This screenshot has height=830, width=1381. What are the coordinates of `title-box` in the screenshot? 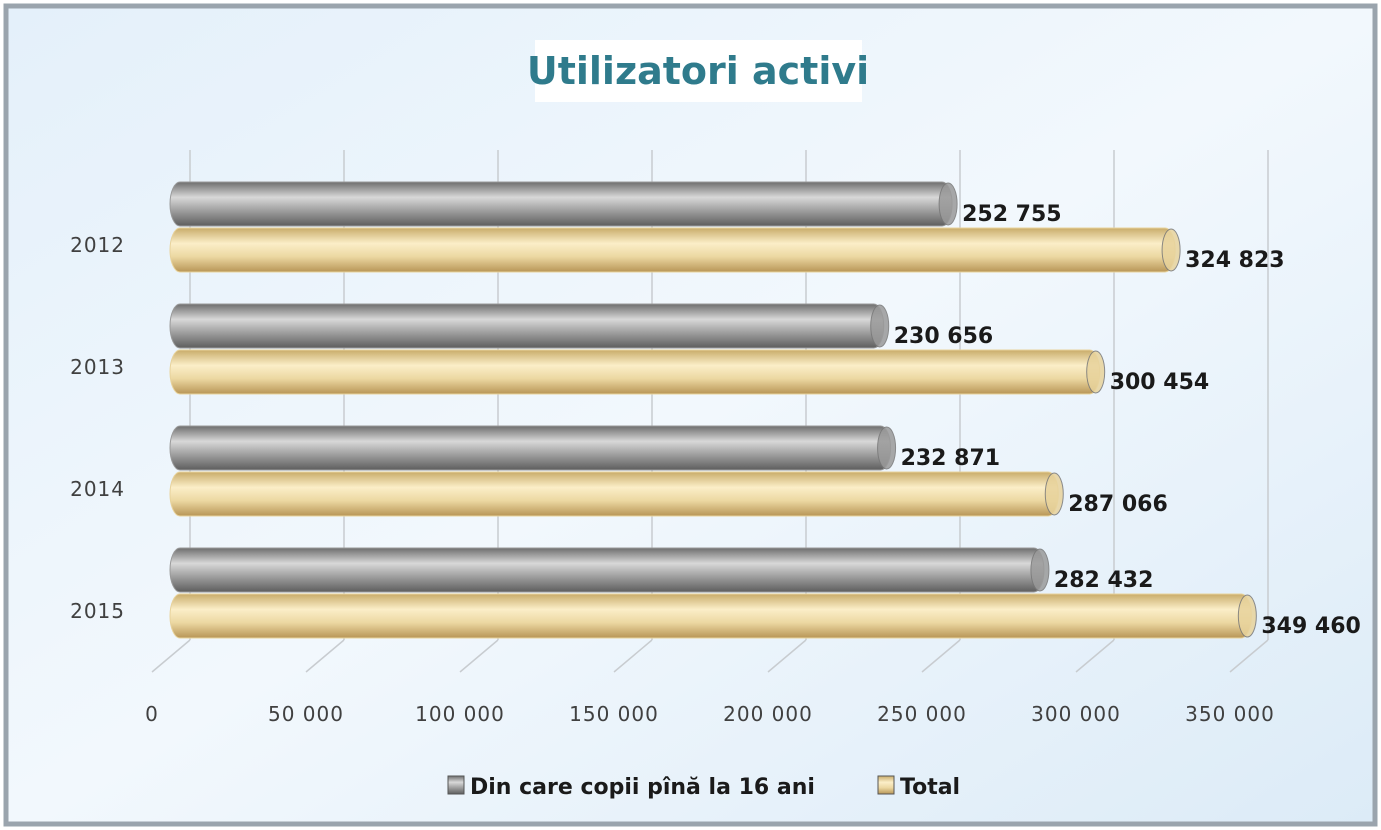 It's located at (698, 71).